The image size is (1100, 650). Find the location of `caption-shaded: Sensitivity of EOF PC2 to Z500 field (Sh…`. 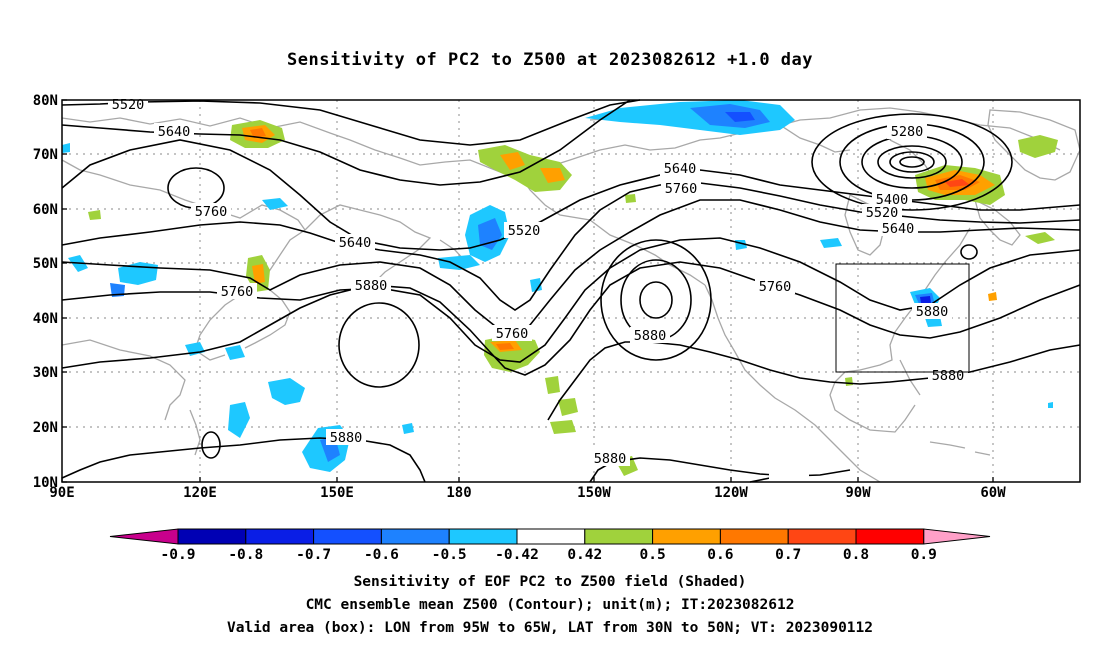

caption-shaded: Sensitivity of EOF PC2 to Z500 field (Sh… is located at coordinates (550, 582).